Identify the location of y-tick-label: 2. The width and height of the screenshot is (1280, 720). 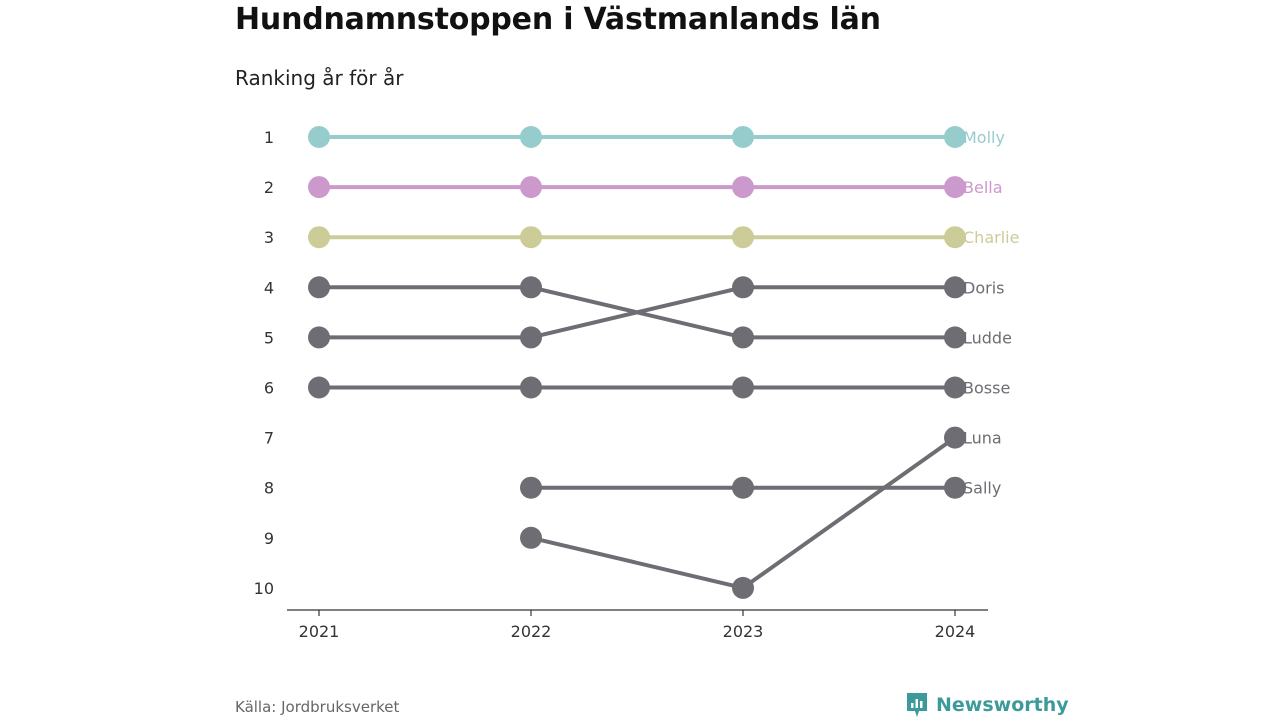
(269, 187).